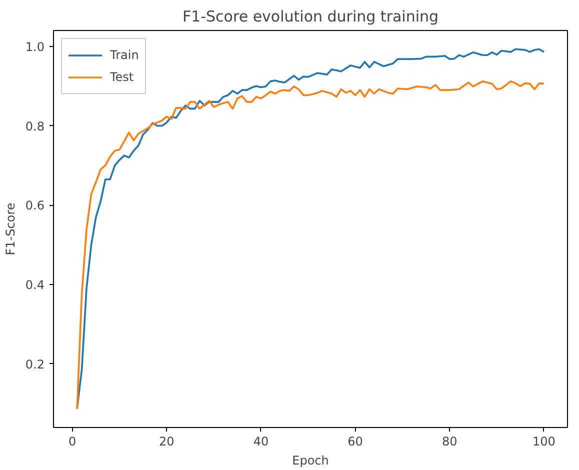 This screenshot has height=470, width=579. Describe the element at coordinates (35, 285) in the screenshot. I see `y-tick-label: 0.4` at that location.